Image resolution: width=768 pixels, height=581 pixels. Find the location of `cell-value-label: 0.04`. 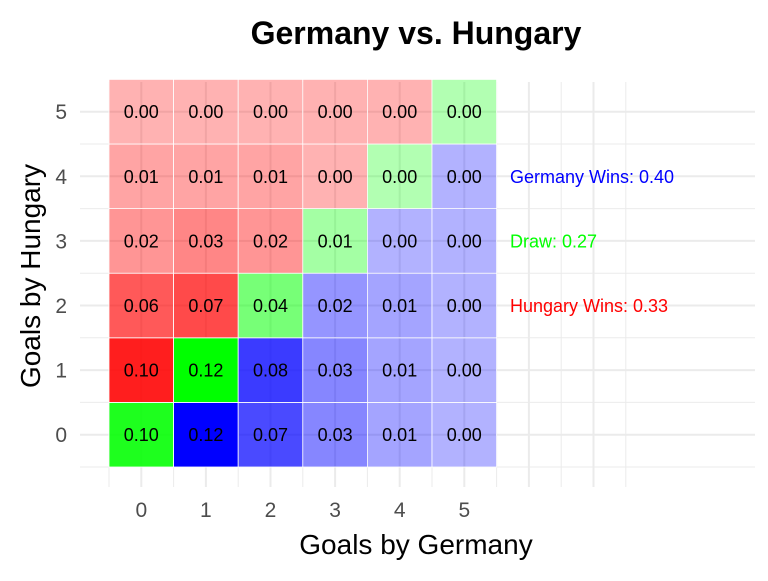

cell-value-label: 0.04 is located at coordinates (270, 306).